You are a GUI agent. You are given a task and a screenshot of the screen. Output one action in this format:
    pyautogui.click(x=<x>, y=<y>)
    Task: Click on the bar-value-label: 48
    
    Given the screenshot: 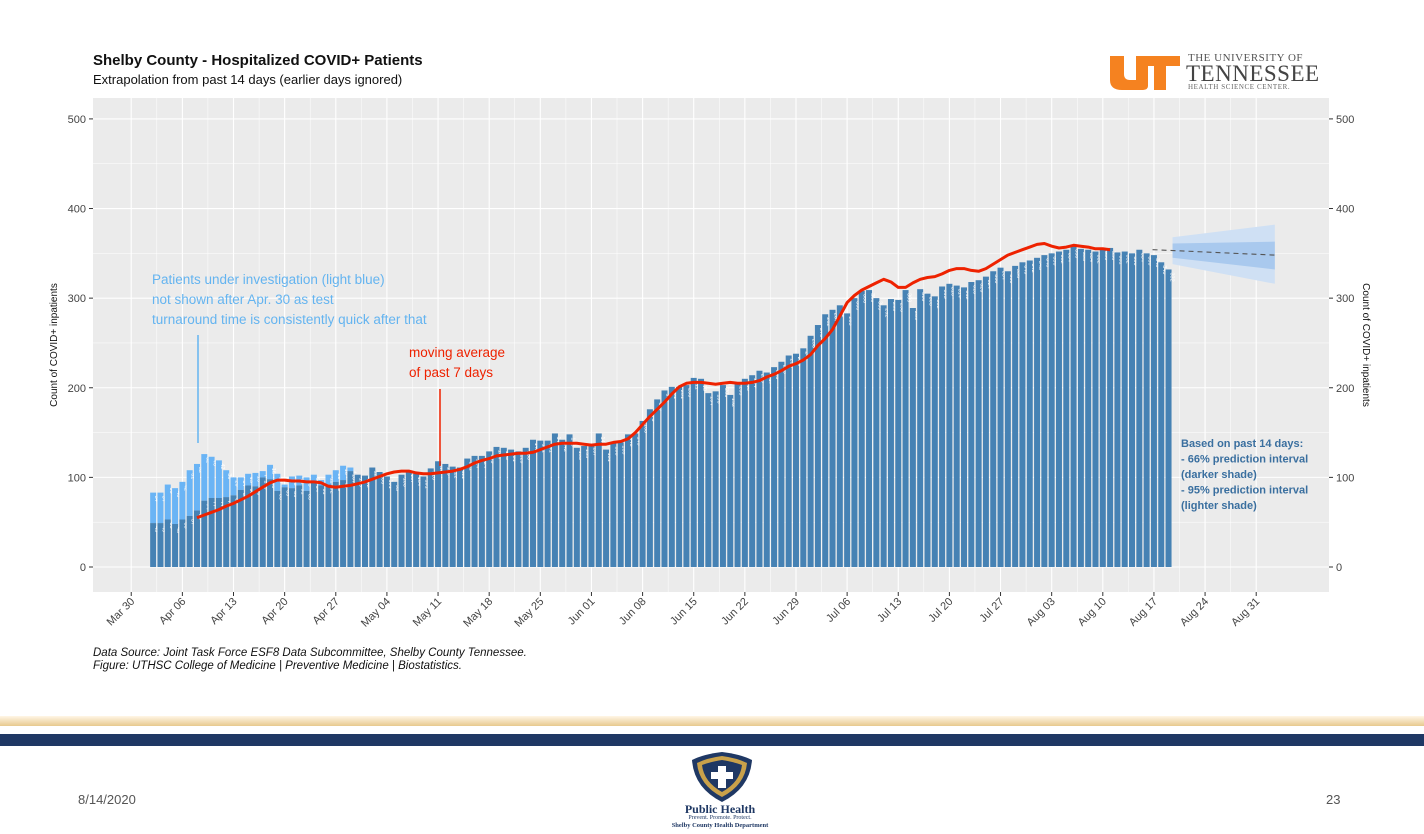 What is the action you would take?
    pyautogui.click(x=178, y=530)
    